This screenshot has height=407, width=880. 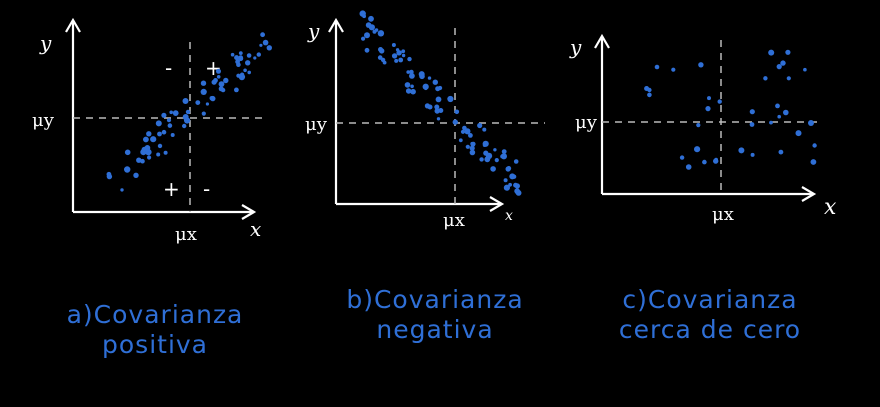 What do you see at coordinates (602, 41) in the screenshot?
I see `y-axis-arrow` at bounding box center [602, 41].